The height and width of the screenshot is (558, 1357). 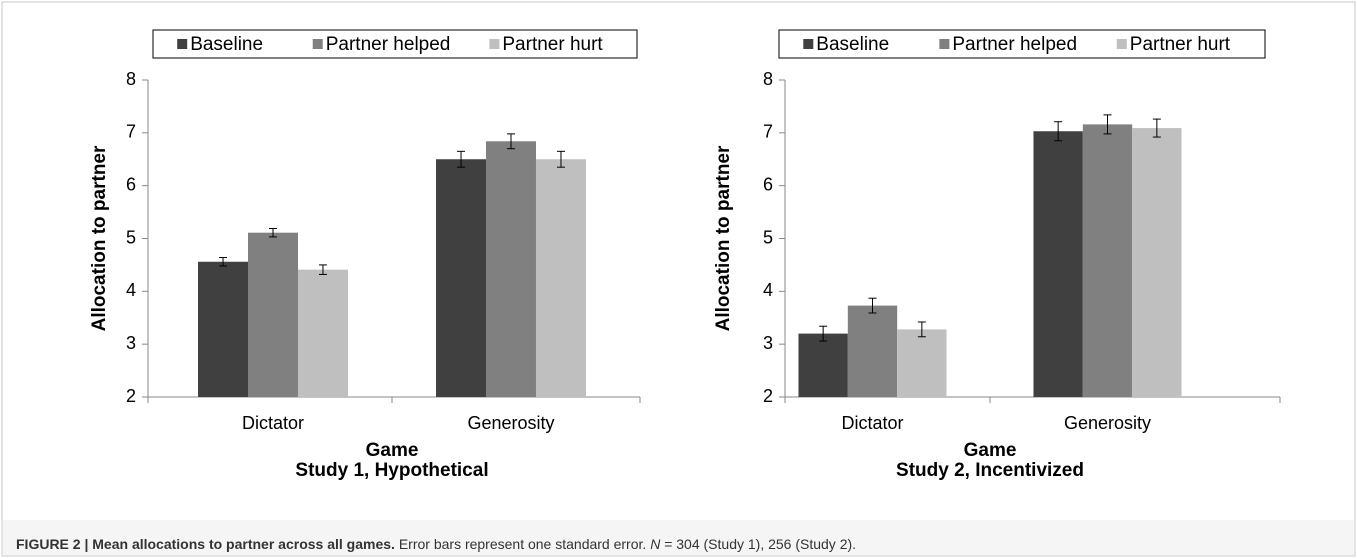 What do you see at coordinates (655, 544) in the screenshot?
I see `caption-n: N` at bounding box center [655, 544].